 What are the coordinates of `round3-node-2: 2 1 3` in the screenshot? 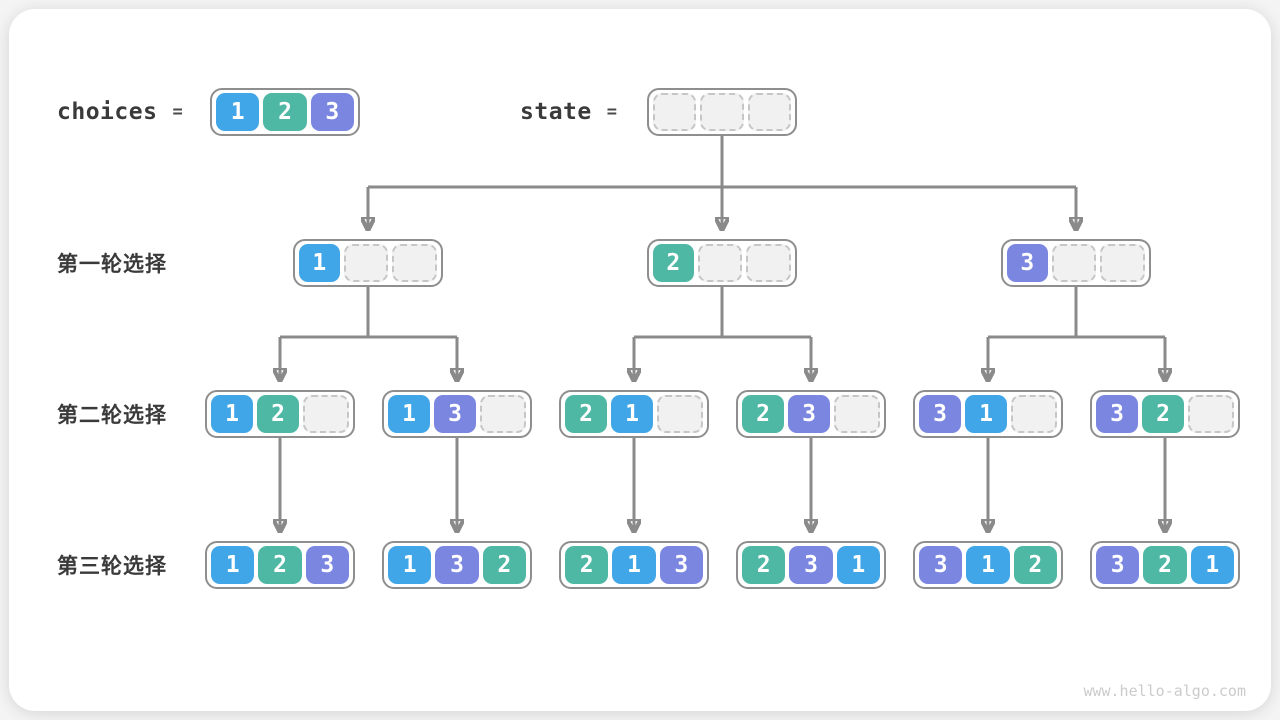 It's located at (634, 565).